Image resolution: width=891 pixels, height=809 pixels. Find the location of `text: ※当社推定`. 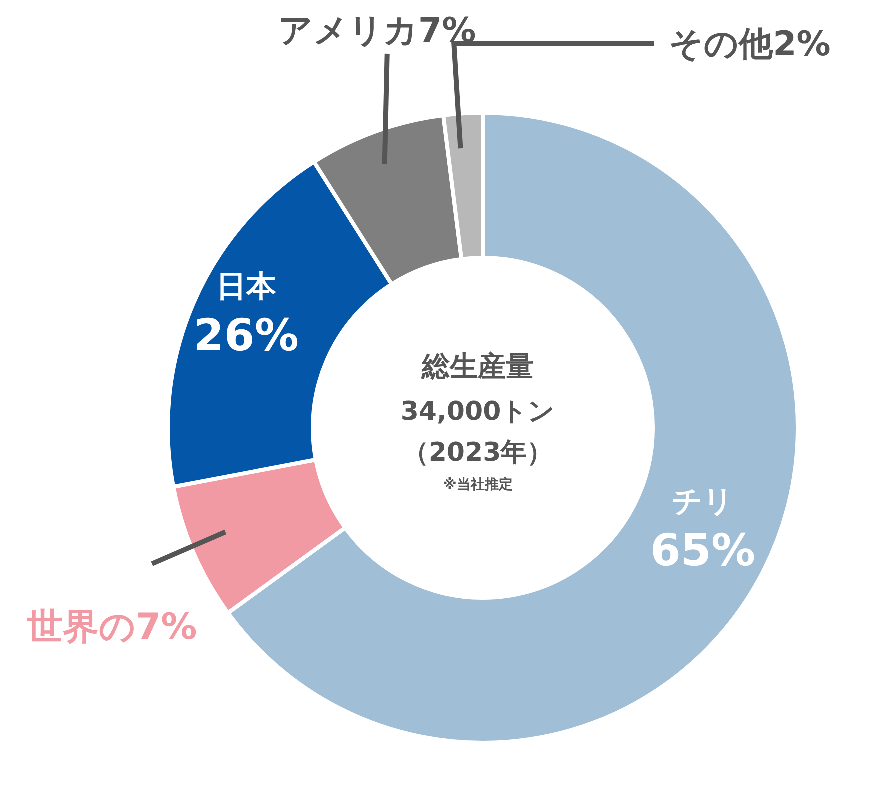

text: ※当社推定 is located at coordinates (478, 485).